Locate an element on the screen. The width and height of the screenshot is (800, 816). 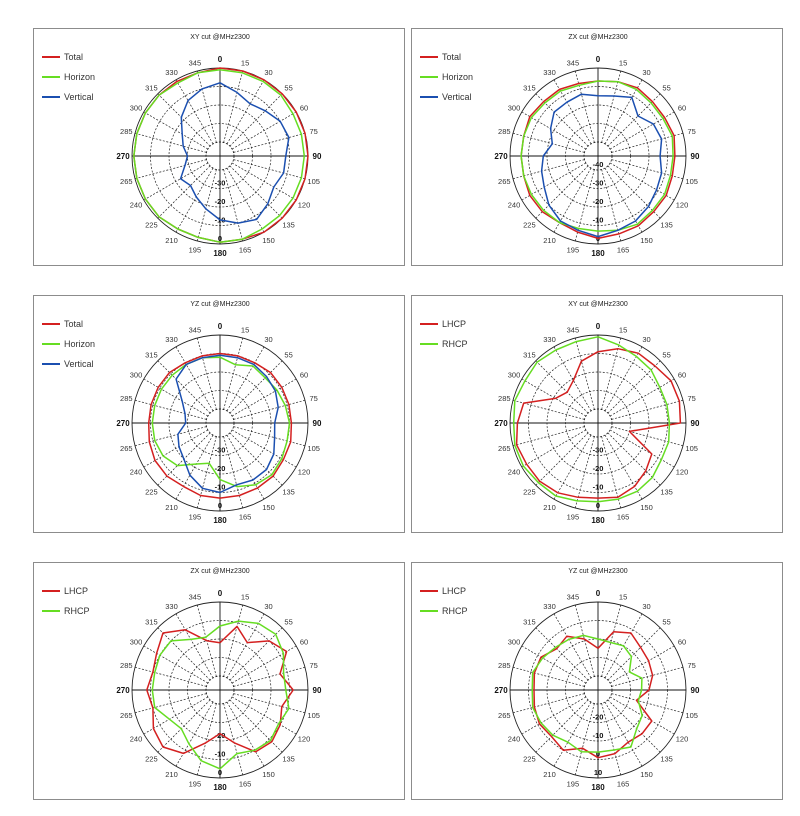
angle-tick-label: 330 is located at coordinates (549, 606).